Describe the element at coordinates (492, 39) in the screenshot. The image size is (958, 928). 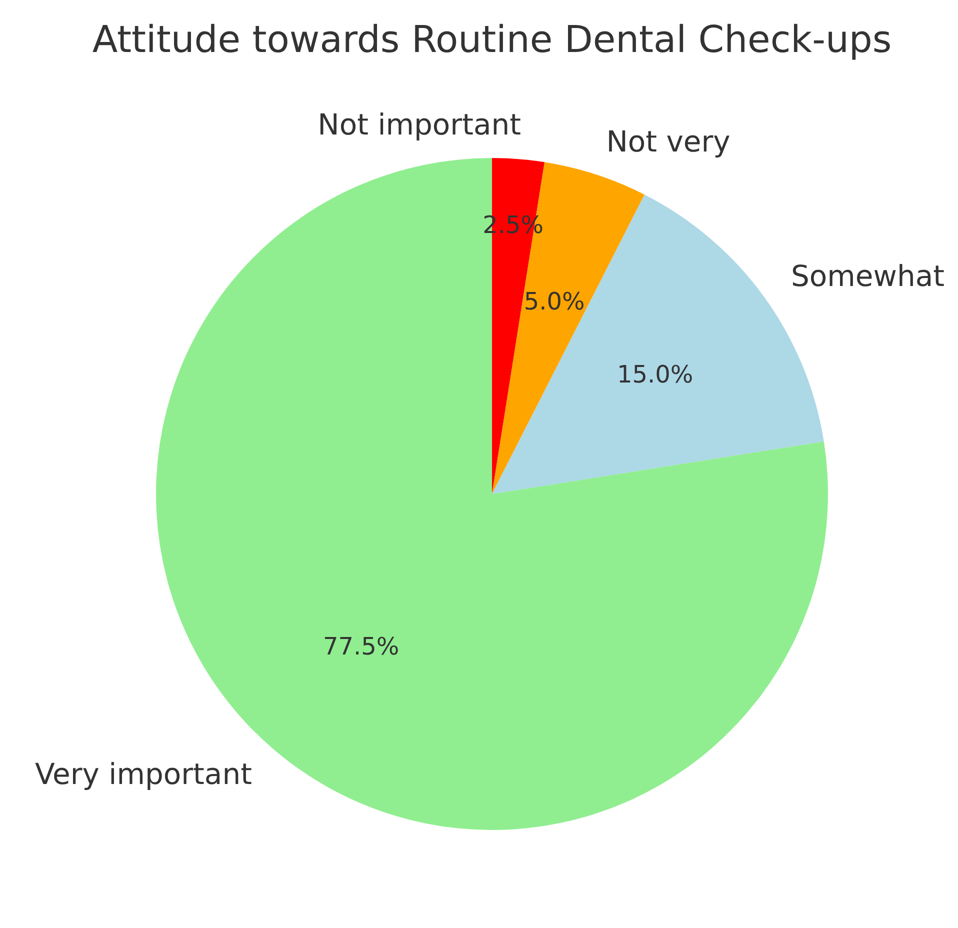
I see `chart-title: Attitude towards Routine Dental Check-ups` at that location.